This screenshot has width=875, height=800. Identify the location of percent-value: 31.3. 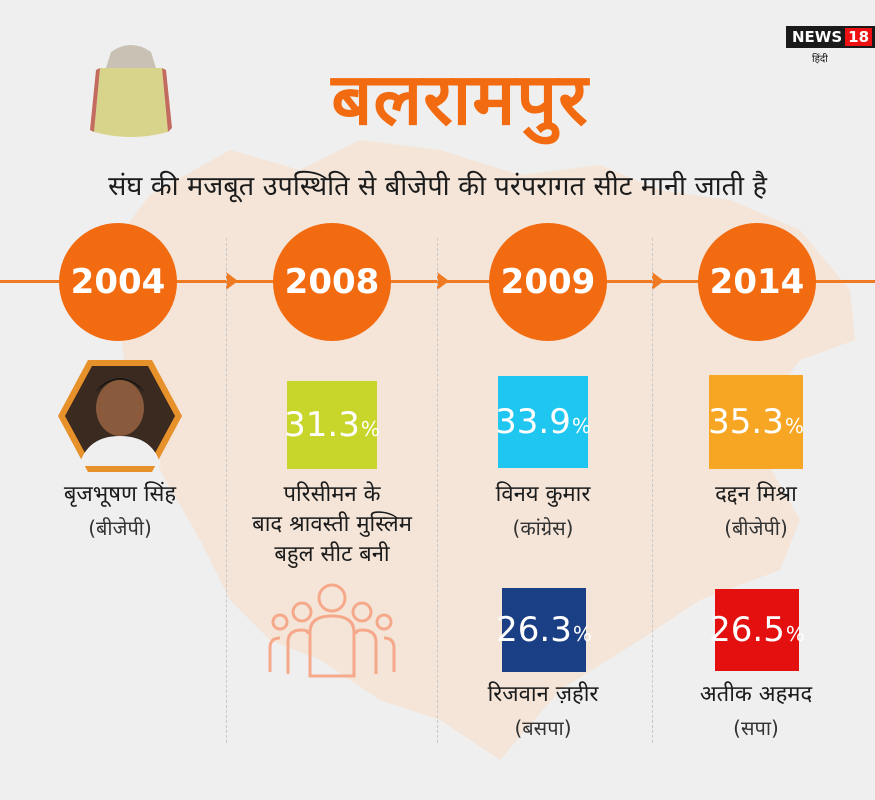
(322, 425).